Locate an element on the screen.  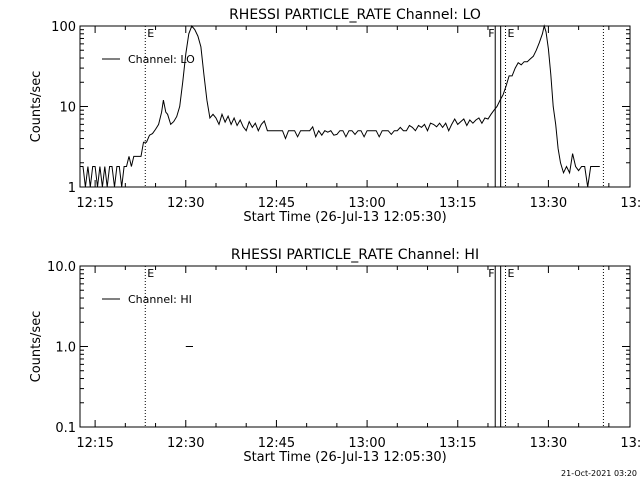
legend-label: Channel: HI is located at coordinates (160, 299).